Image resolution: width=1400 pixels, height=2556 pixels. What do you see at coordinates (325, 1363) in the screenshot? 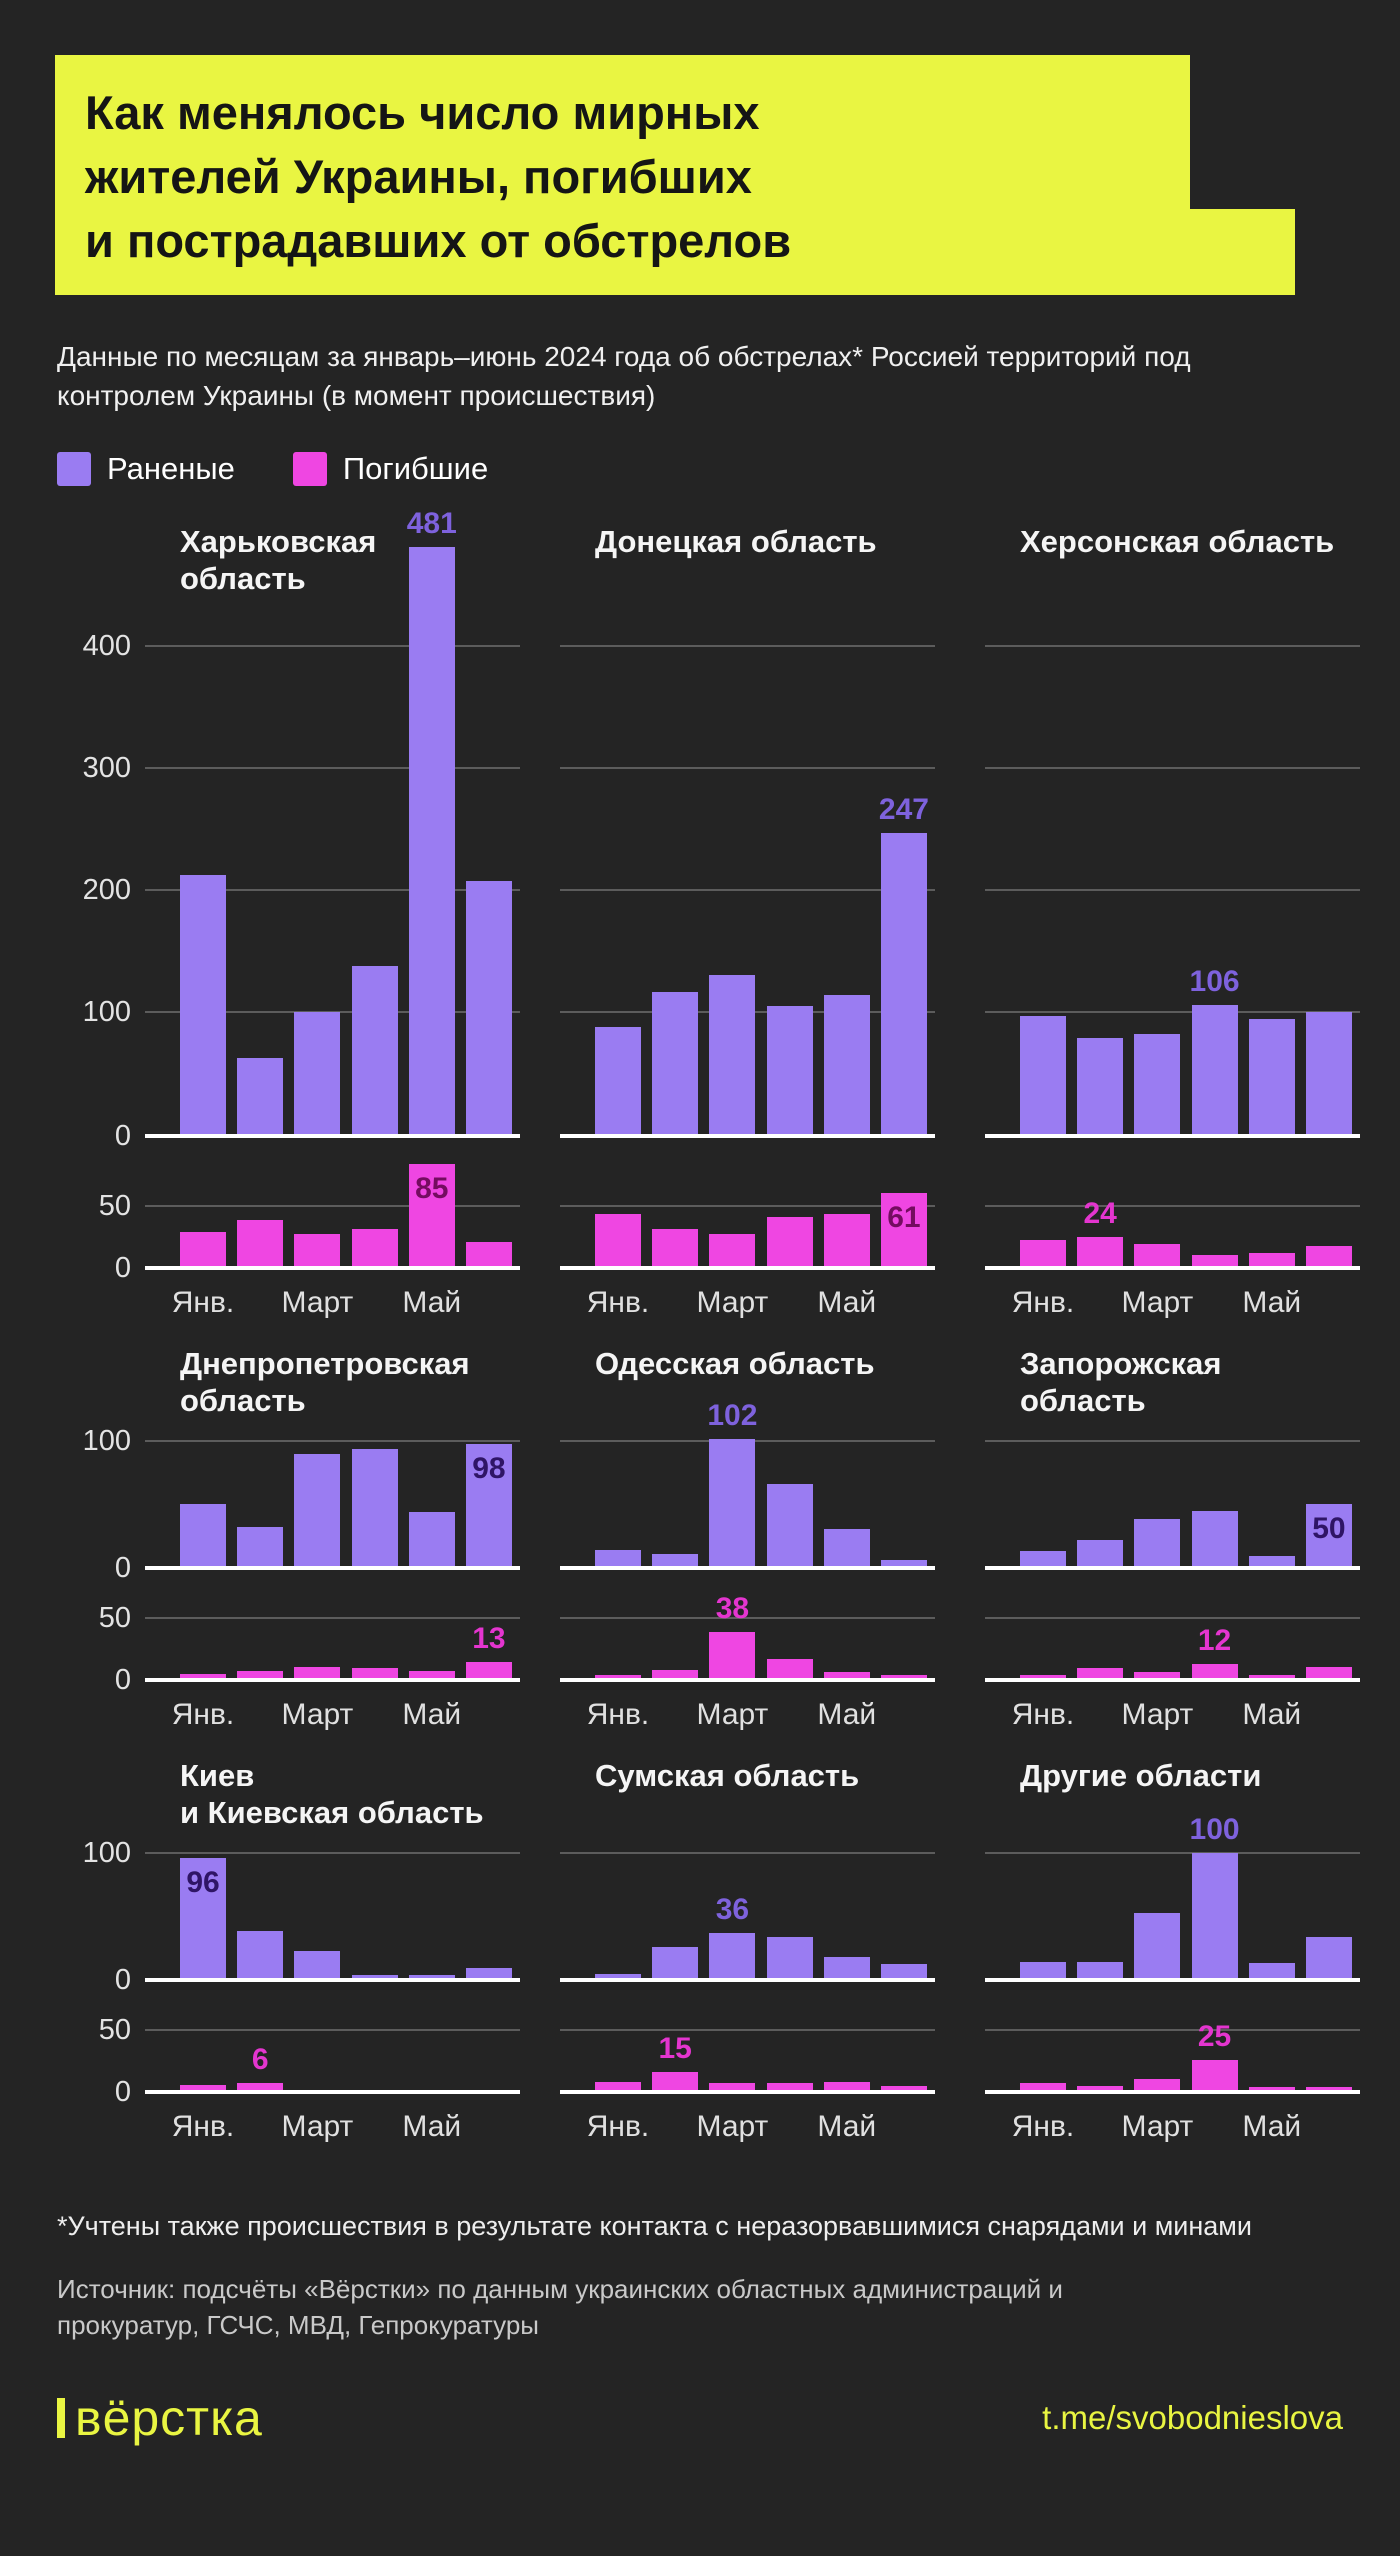
I see `region-title-line: Днепропетровская` at bounding box center [325, 1363].